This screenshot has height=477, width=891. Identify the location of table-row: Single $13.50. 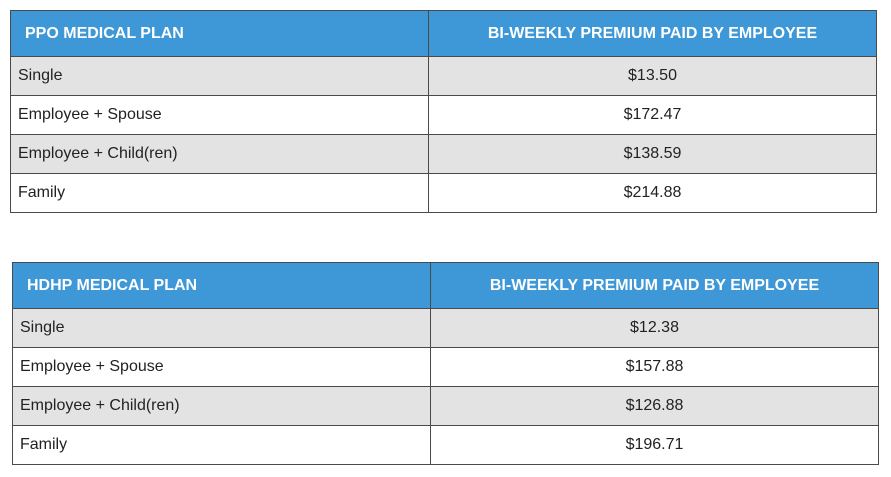
(443, 76).